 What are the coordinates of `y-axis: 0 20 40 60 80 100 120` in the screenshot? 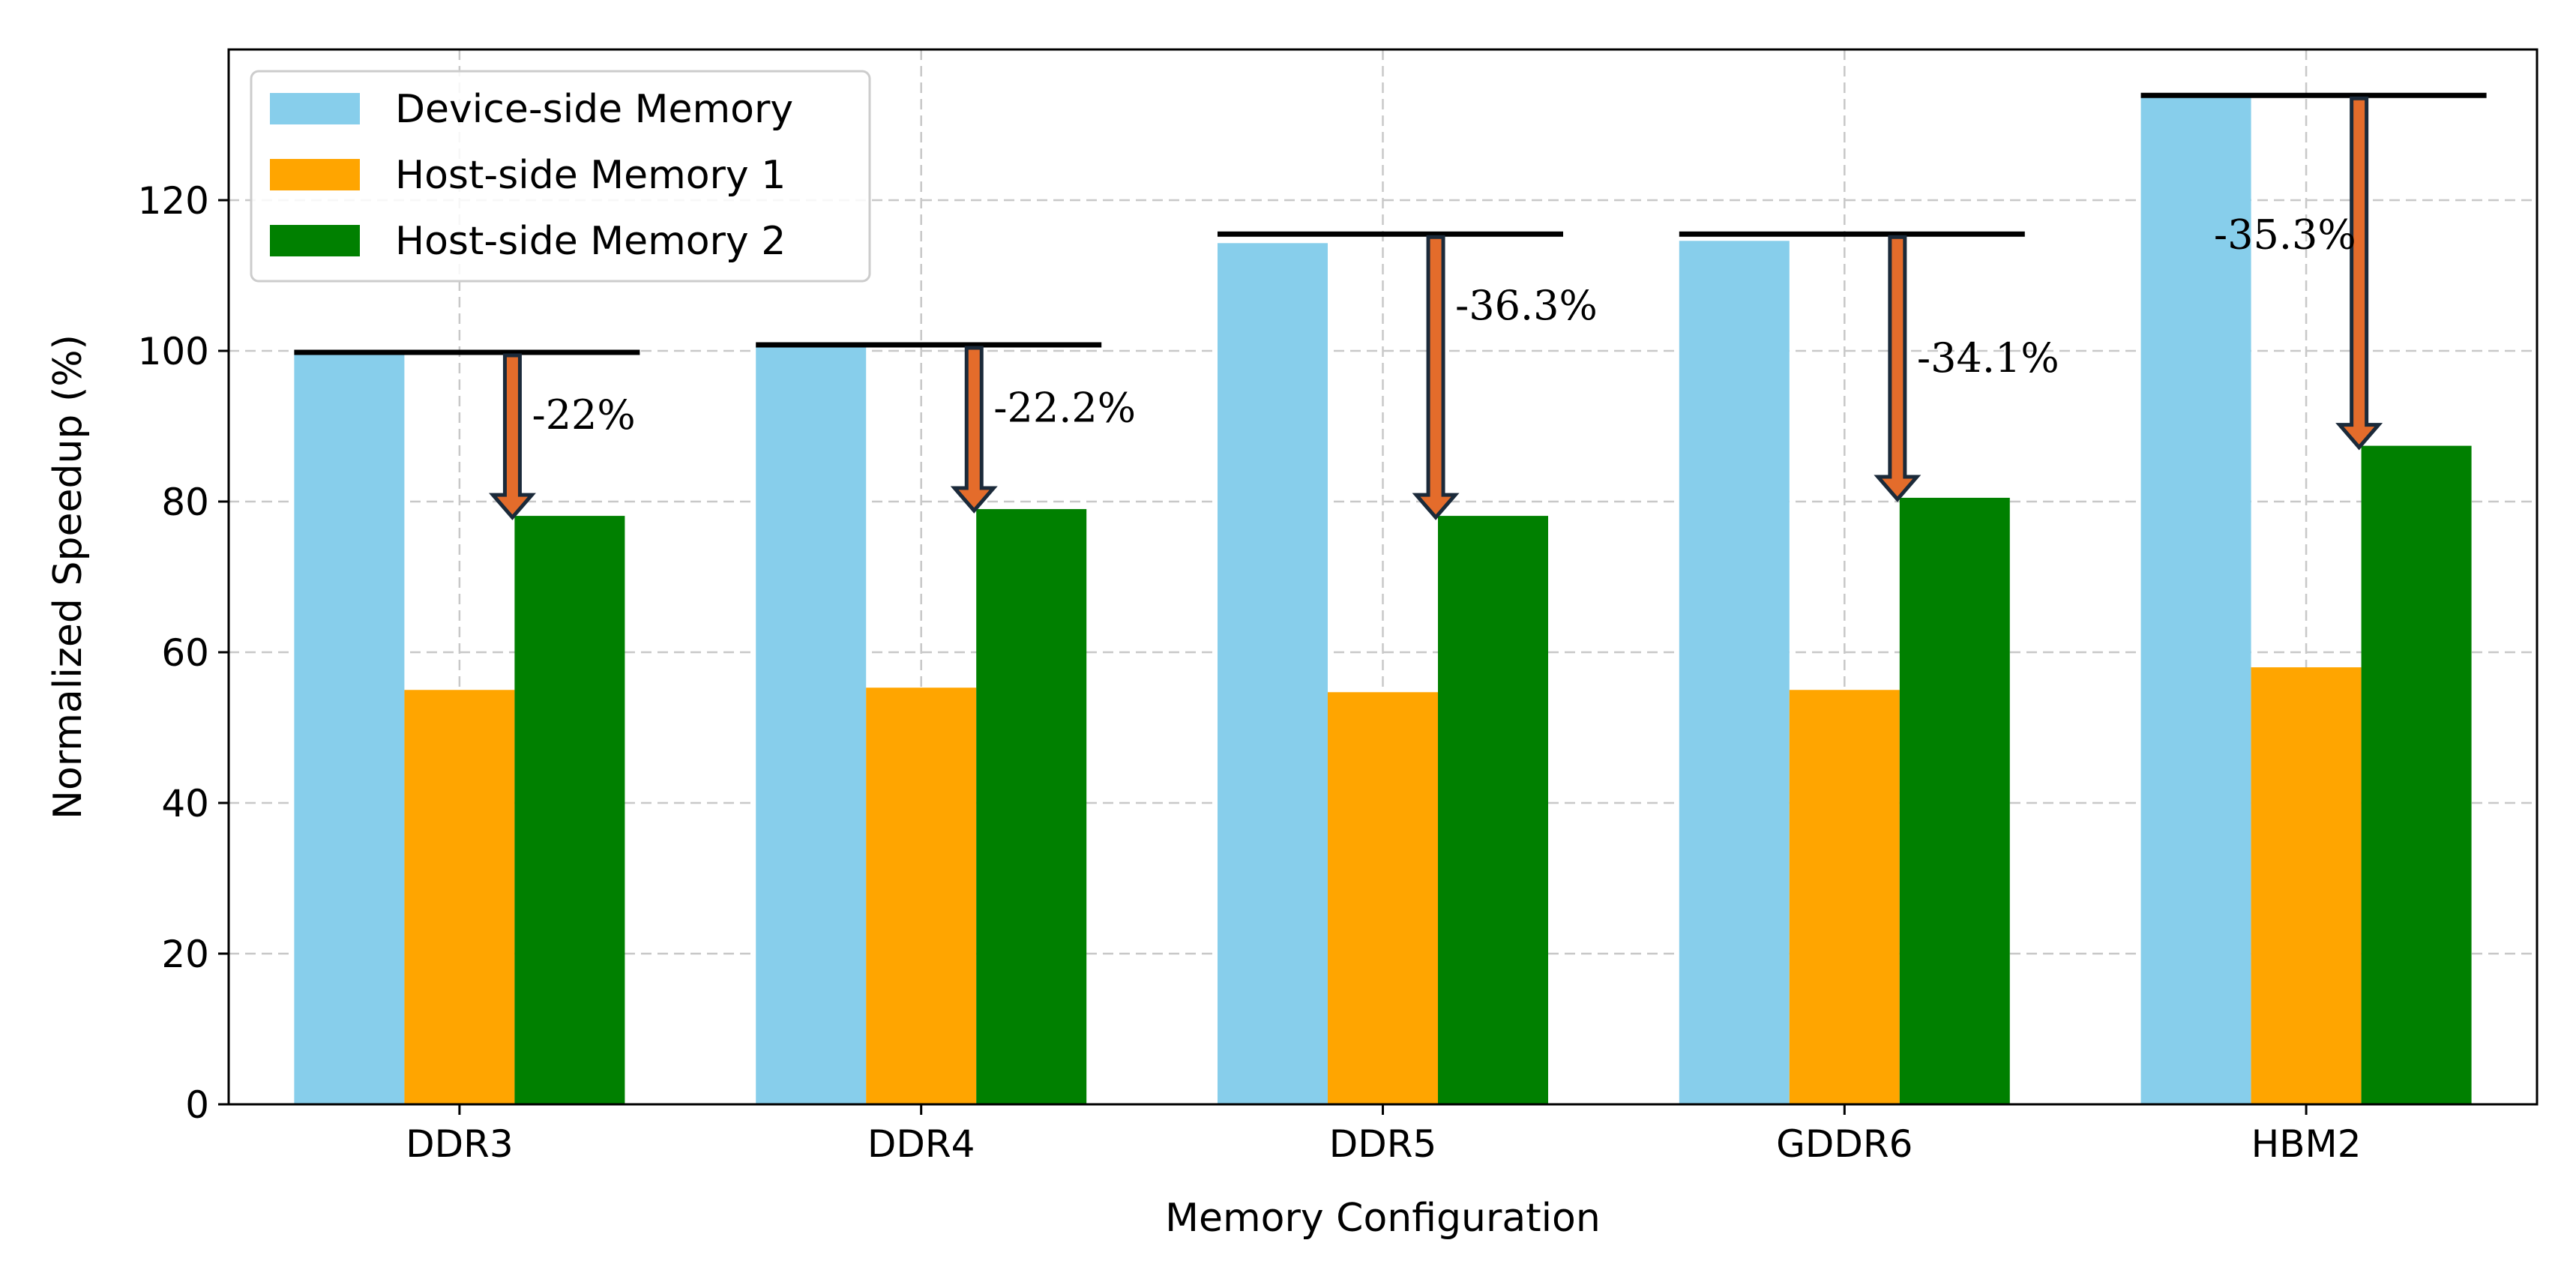 It's located at (184, 653).